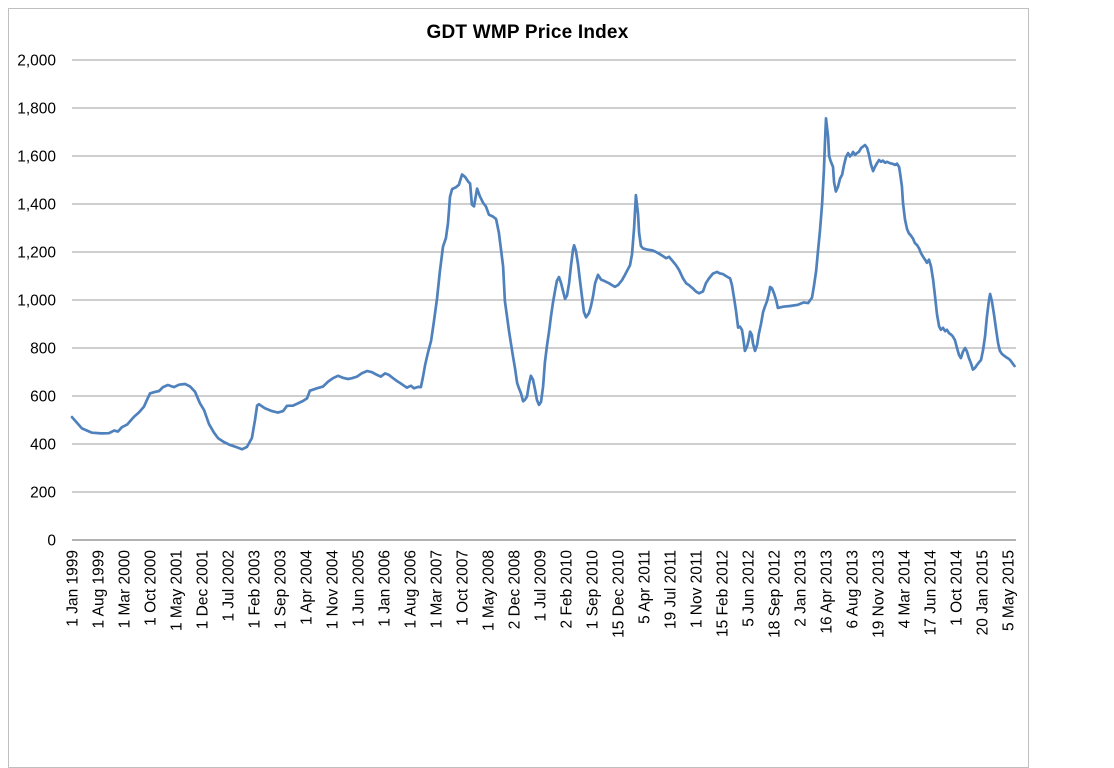 The image size is (1114, 768). What do you see at coordinates (931, 593) in the screenshot?
I see `x-axis-tick-label: 17 Jun 2014` at bounding box center [931, 593].